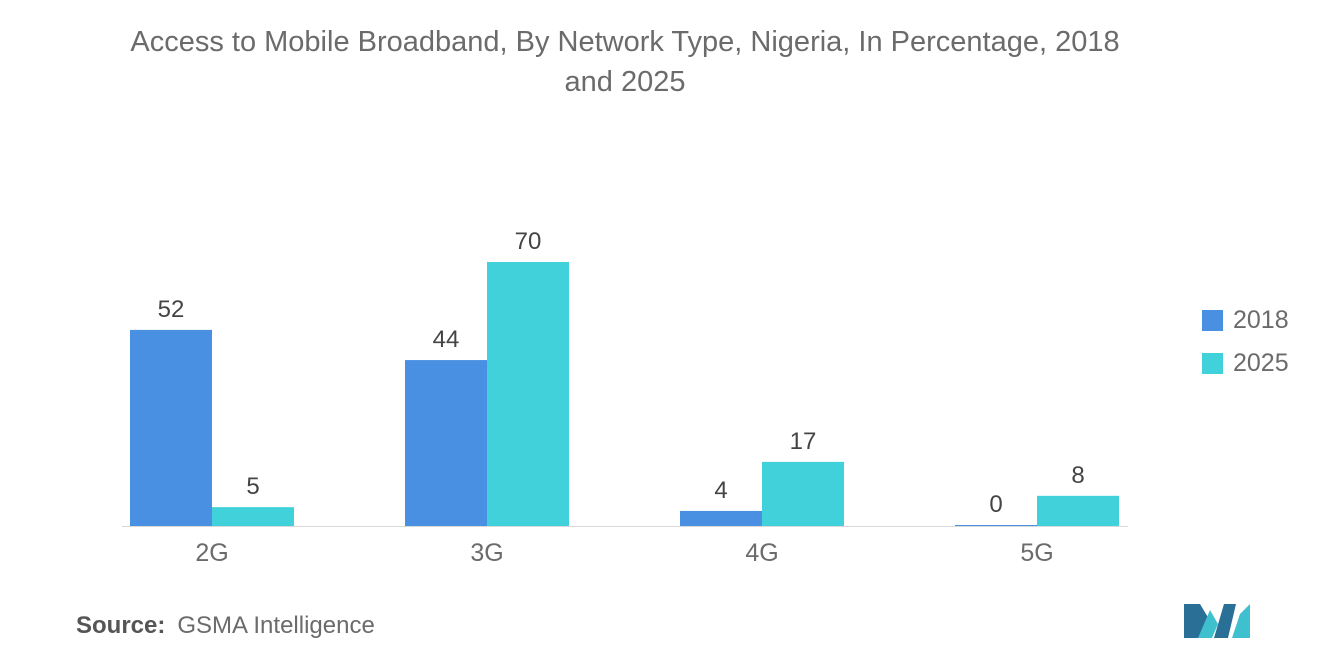 This screenshot has height=665, width=1320. I want to click on bar-2G-2018, so click(171, 427).